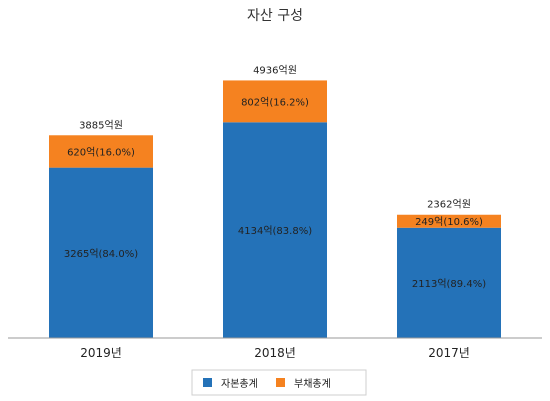 Image resolution: width=550 pixels, height=401 pixels. Describe the element at coordinates (275, 70) in the screenshot. I see `total-label-1: 4936억원` at that location.